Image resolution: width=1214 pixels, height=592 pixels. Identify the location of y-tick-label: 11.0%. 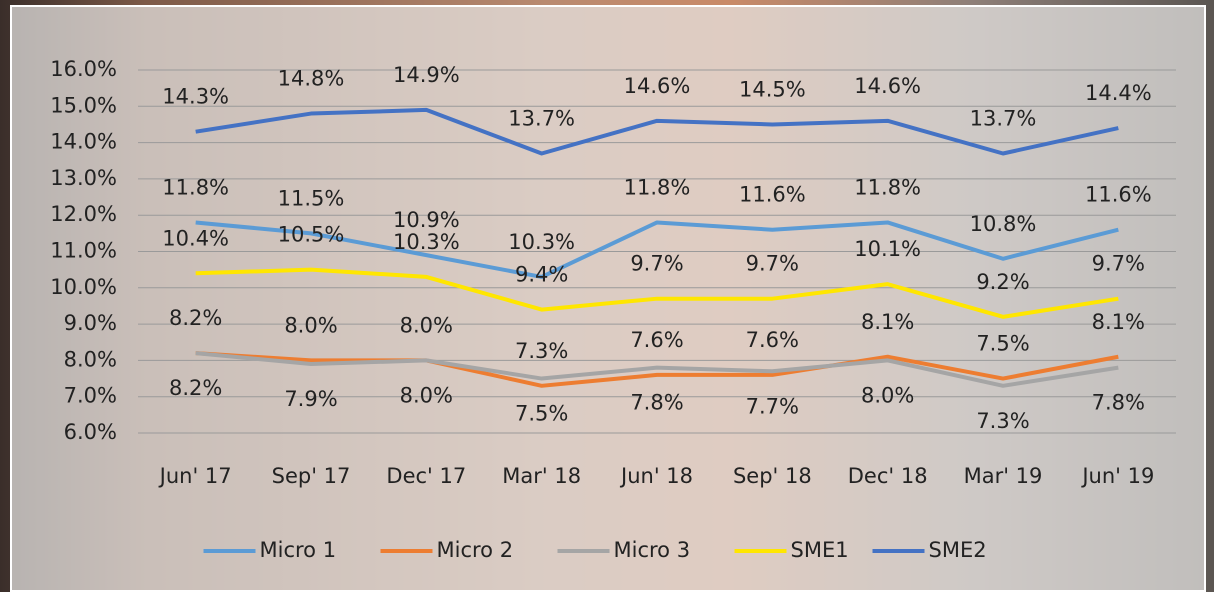
(83, 251).